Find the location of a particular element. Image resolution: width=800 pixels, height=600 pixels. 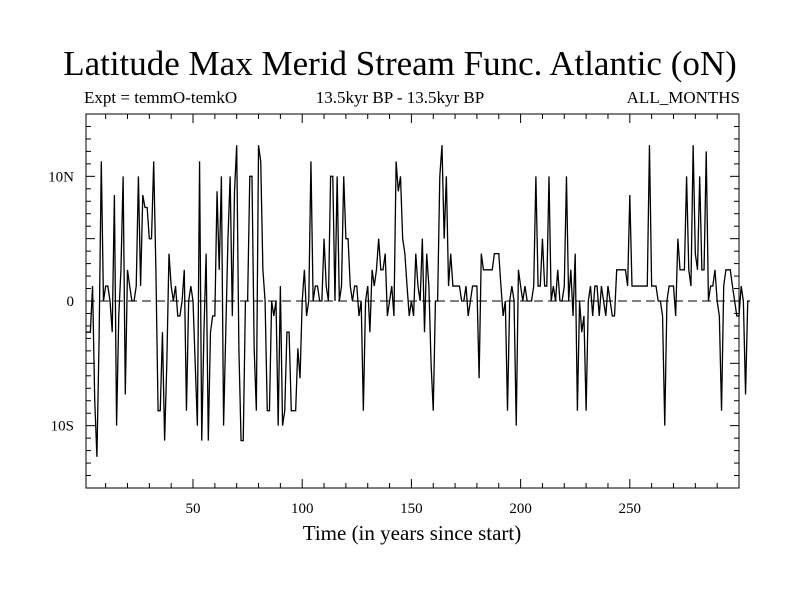

period-label: 13.5kyr BP - 13.5kyr BP is located at coordinates (400, 97).